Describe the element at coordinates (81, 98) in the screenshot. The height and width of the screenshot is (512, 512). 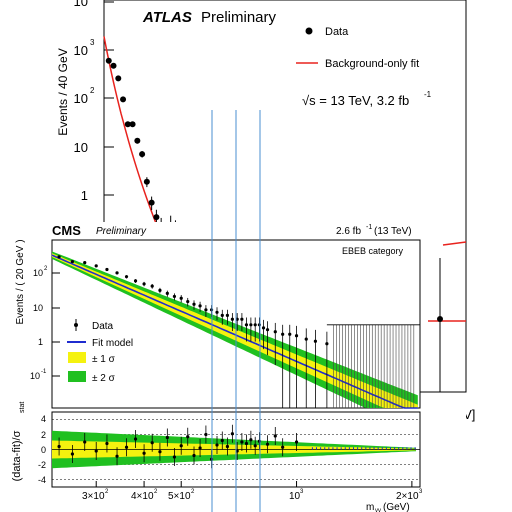
I see `atlas-y-tick-label-100: 10` at that location.